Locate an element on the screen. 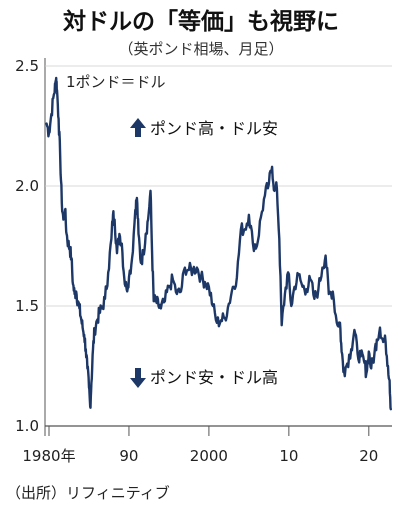  x-tick-label: 90 is located at coordinates (128, 456).